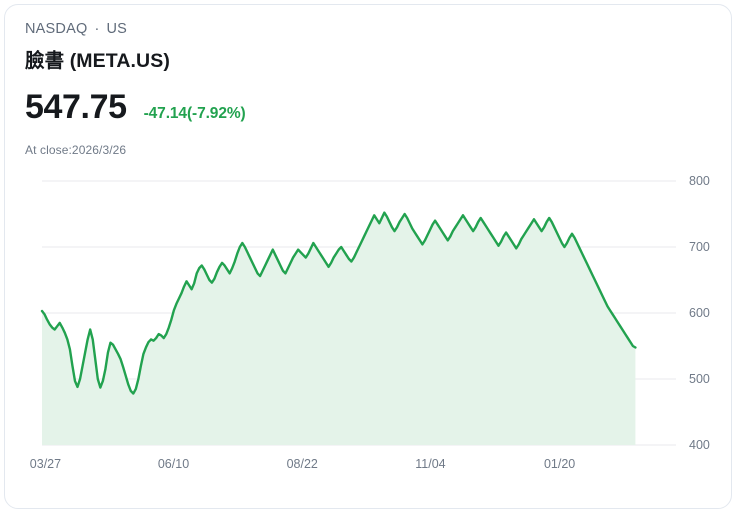  Describe the element at coordinates (45, 464) in the screenshot. I see `x-axis-tick-label: 03/27` at that location.